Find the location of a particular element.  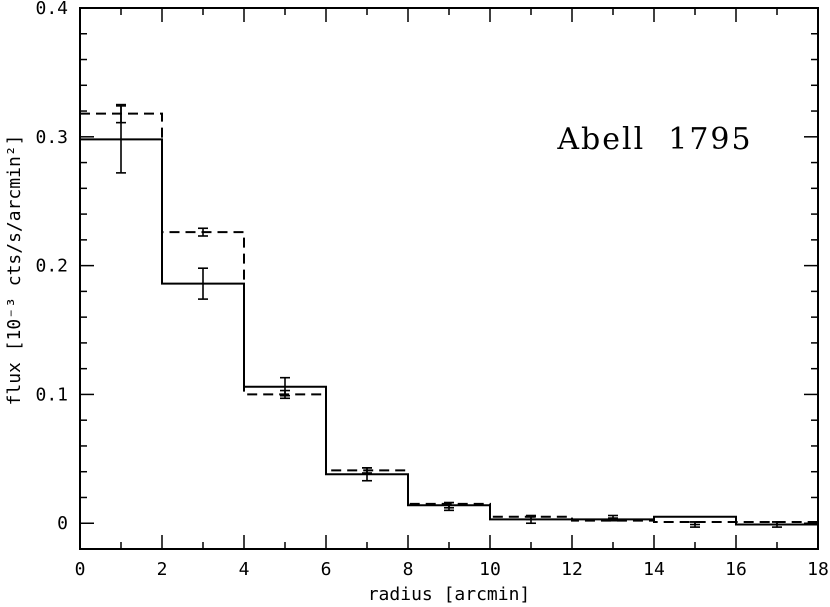

x-tick-label: 4 is located at coordinates (244, 569).